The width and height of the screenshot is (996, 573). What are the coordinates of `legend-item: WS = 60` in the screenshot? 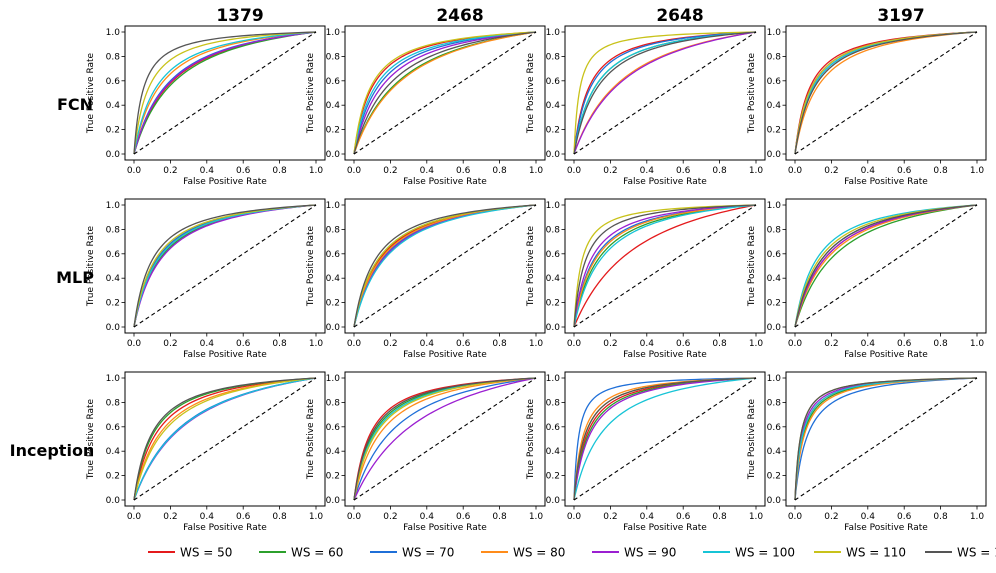 It's located at (301, 553).